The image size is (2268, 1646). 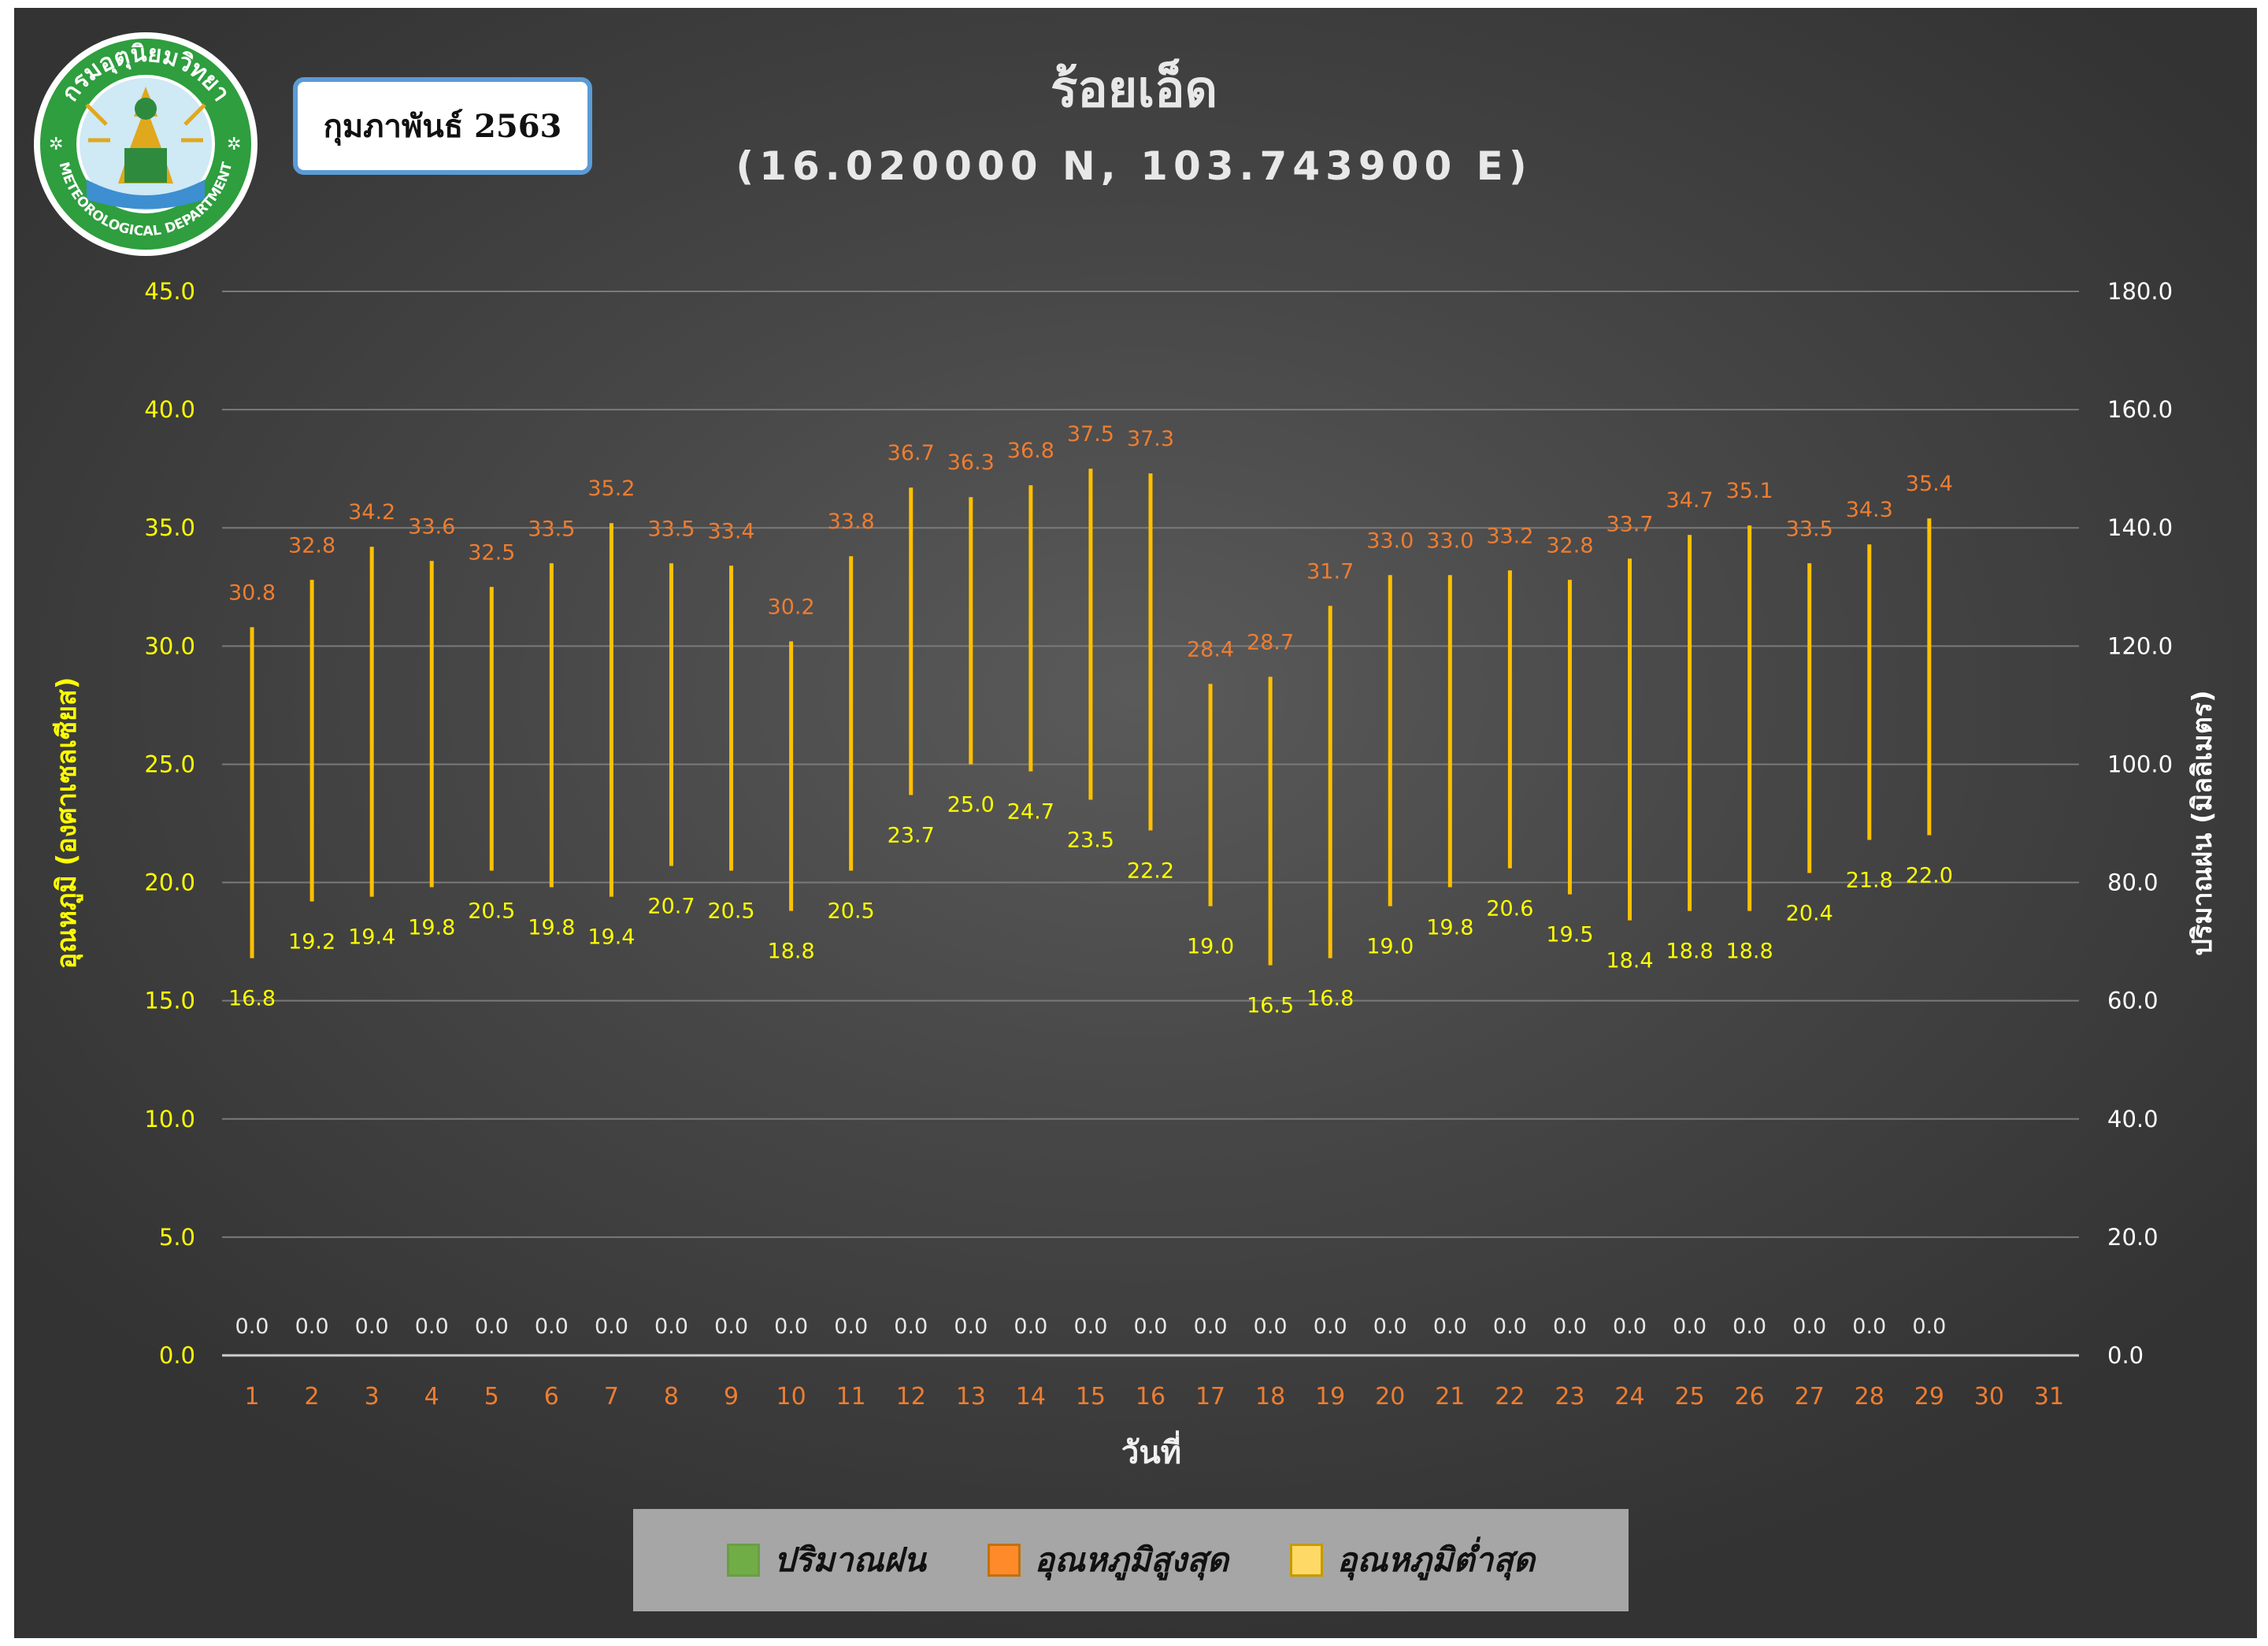 What do you see at coordinates (1629, 1397) in the screenshot?
I see `x-tick-label: 24` at bounding box center [1629, 1397].